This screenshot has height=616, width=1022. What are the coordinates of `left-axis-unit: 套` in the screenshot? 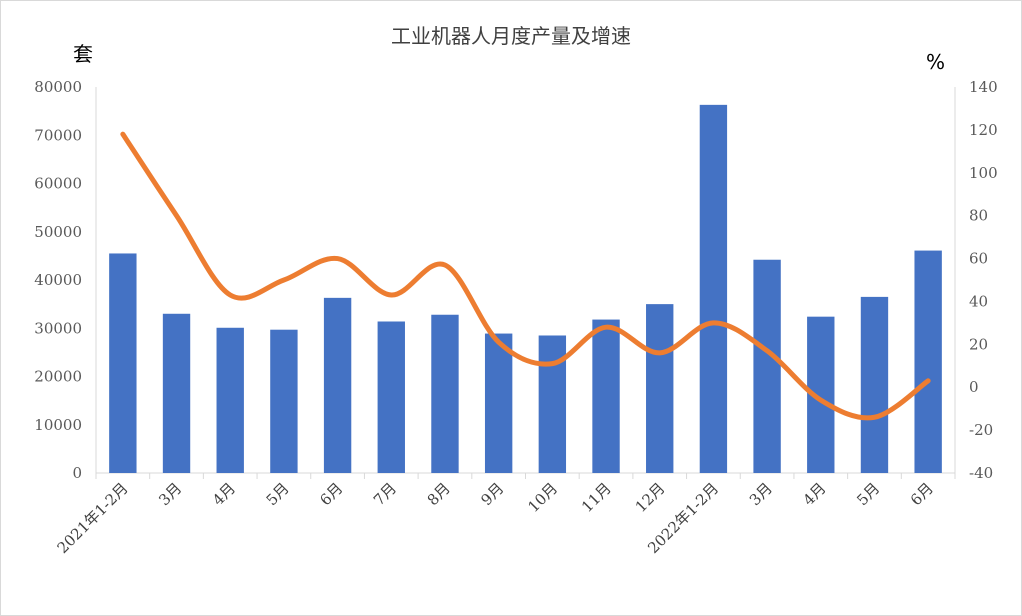 It's located at (83, 54).